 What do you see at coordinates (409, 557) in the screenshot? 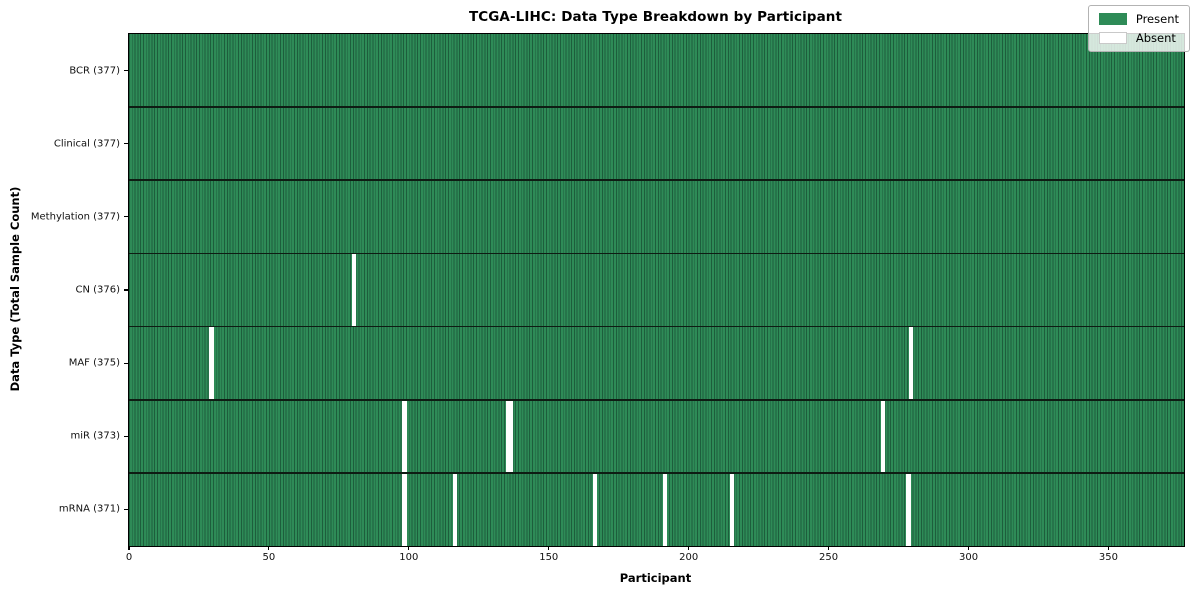
I see `x-tick-label: 100` at bounding box center [409, 557].